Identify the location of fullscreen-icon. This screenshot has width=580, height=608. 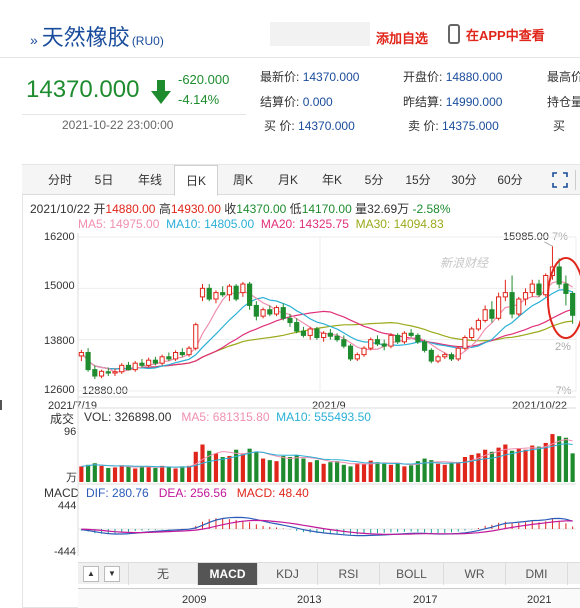
(560, 180).